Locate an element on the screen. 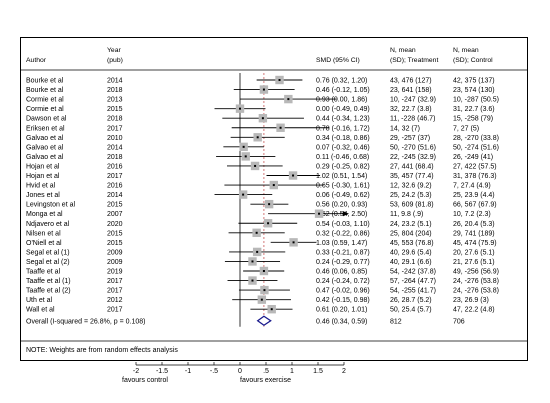 The height and width of the screenshot is (403, 550). x-axis: -2 -1.5 -1 -.5 0 .5 1 1.5 2 is located at coordinates (239, 368).